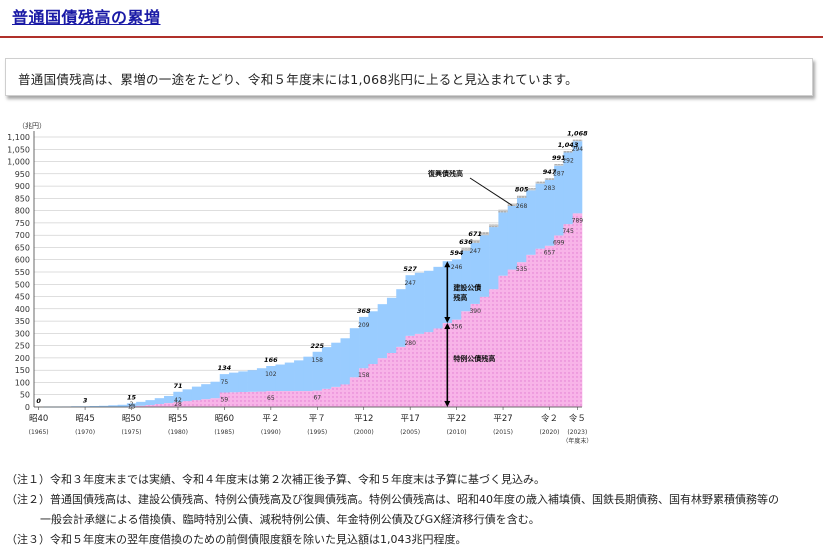  What do you see at coordinates (577, 441) in the screenshot?
I see `fy-unit-label: （年度末）` at bounding box center [577, 441].